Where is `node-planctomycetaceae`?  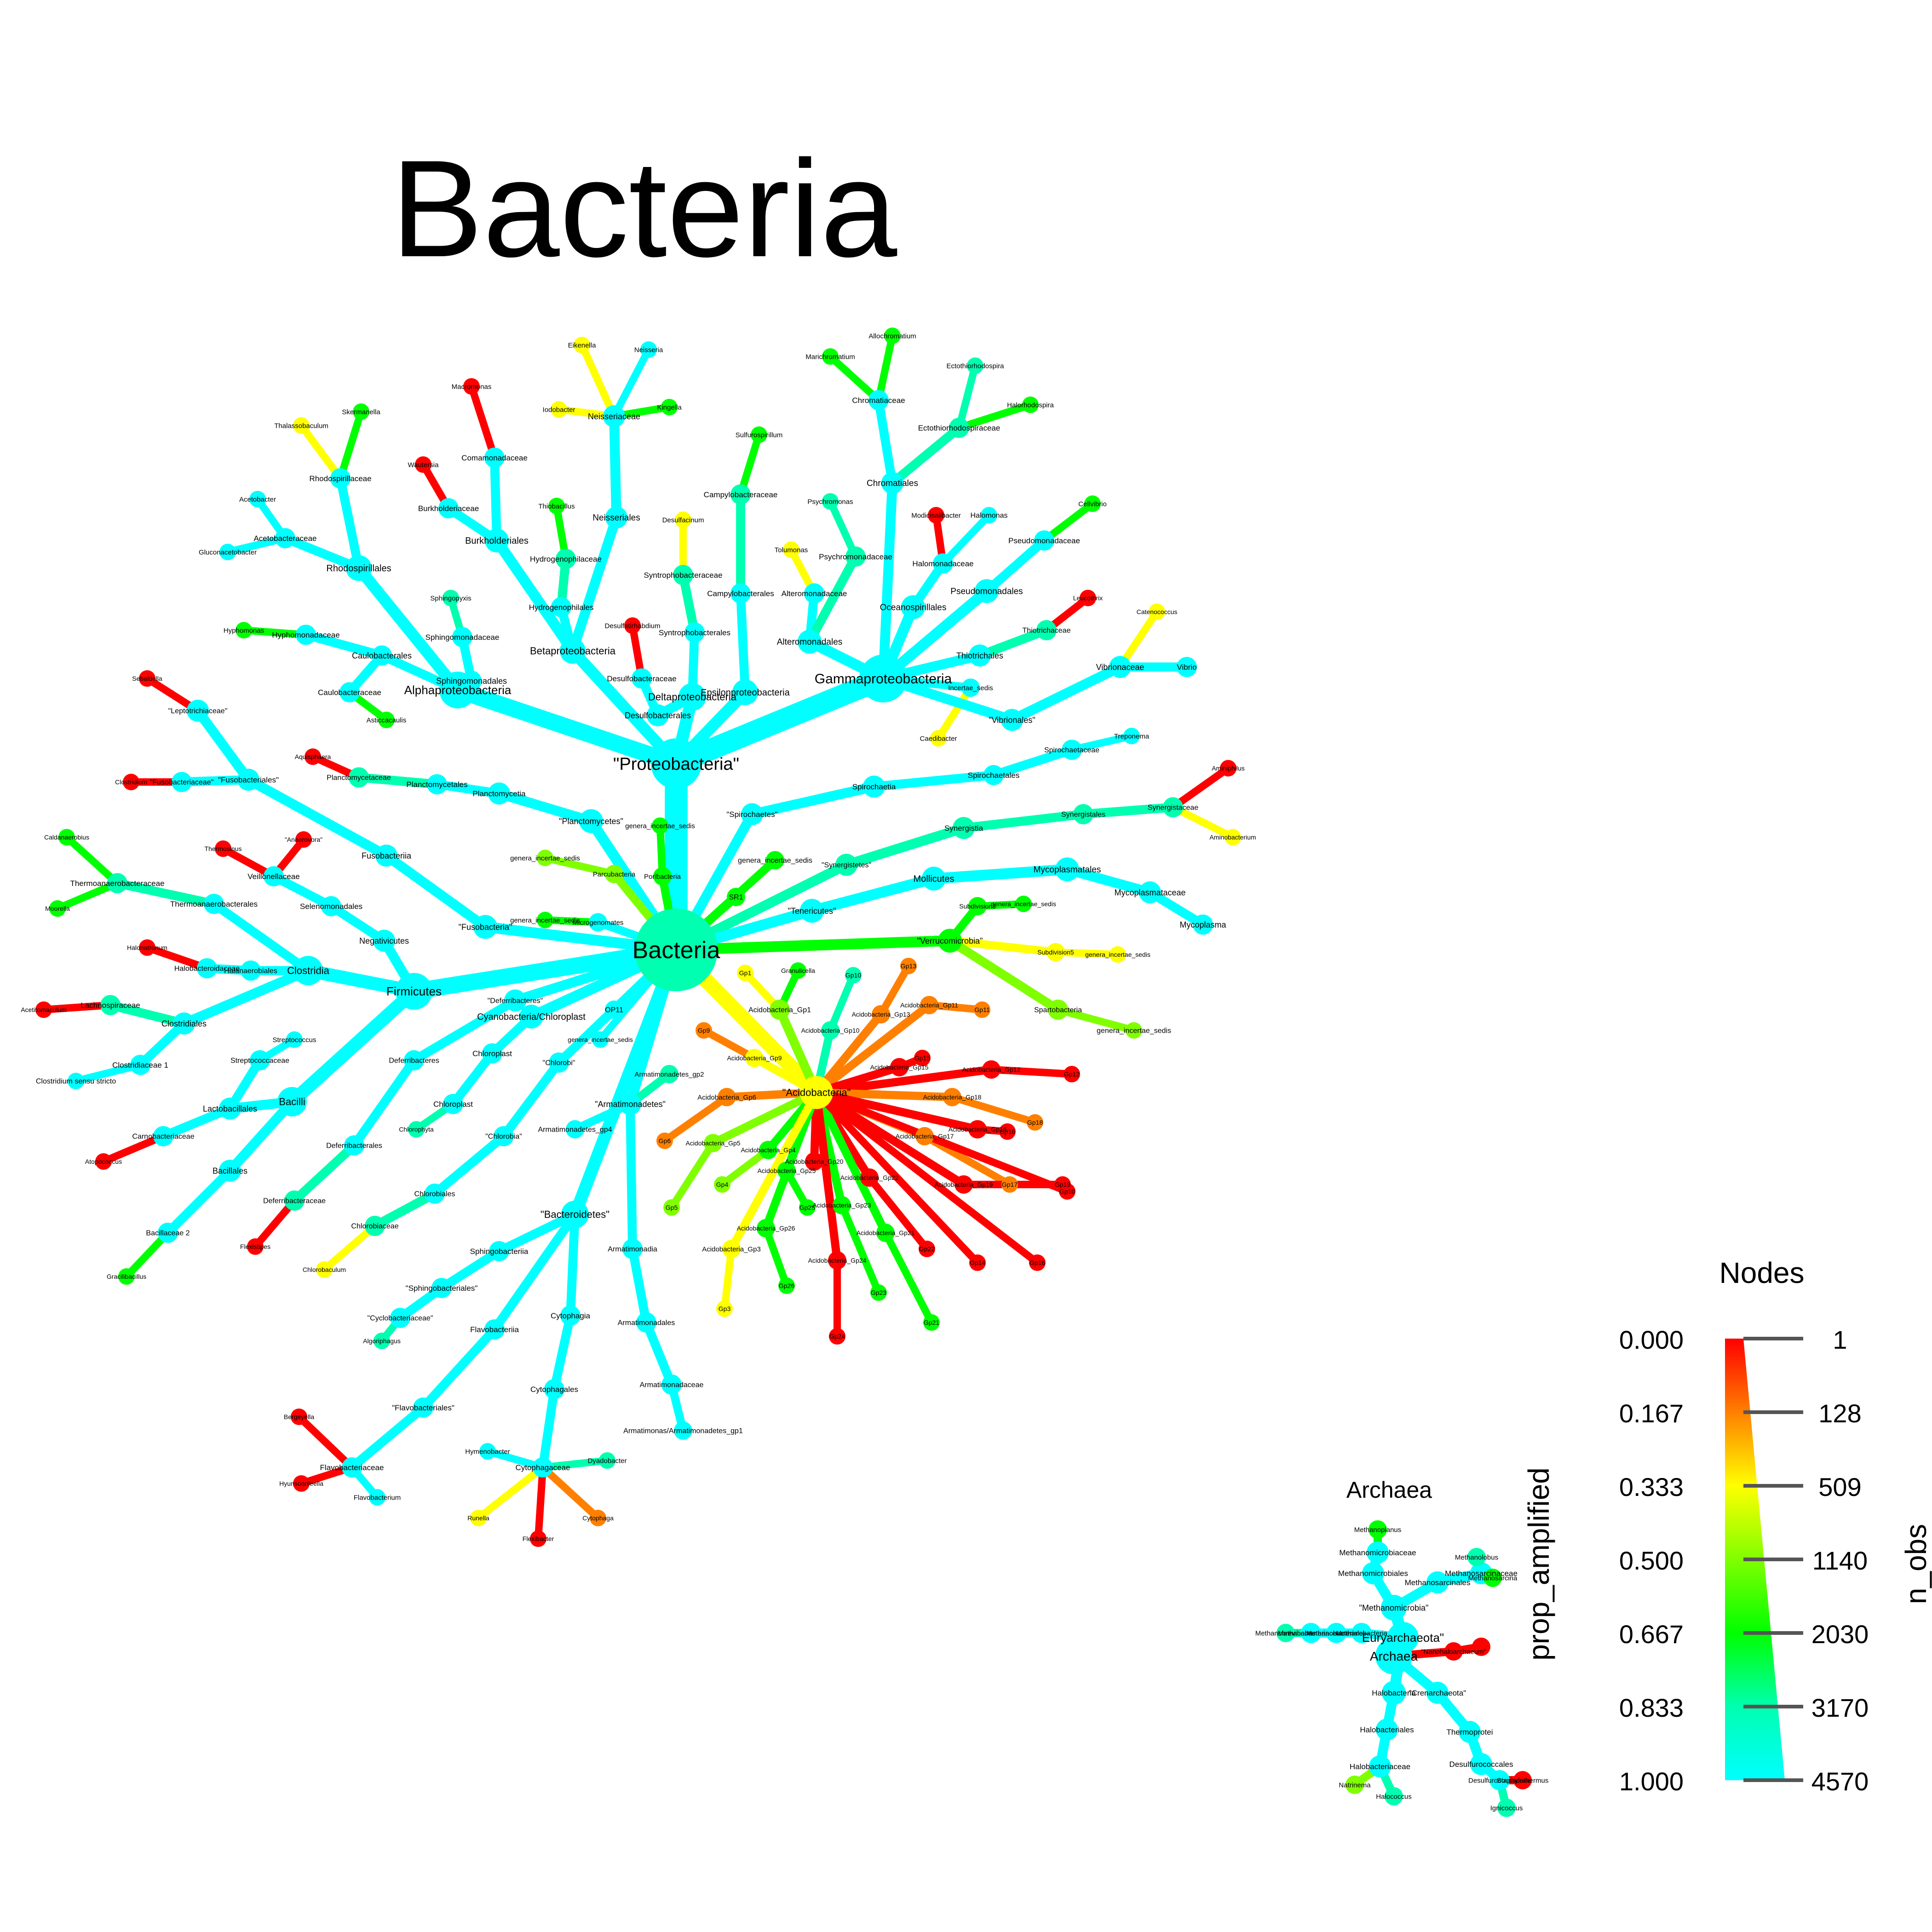 node-planctomycetaceae is located at coordinates (359, 777).